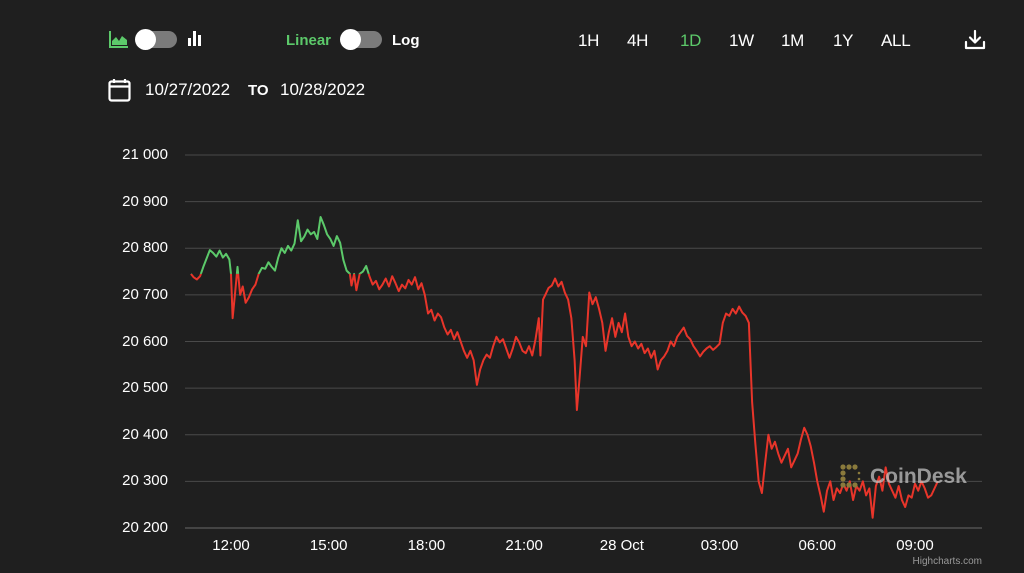  Describe the element at coordinates (947, 561) in the screenshot. I see `highcharts-credits: Highcharts.com` at that location.